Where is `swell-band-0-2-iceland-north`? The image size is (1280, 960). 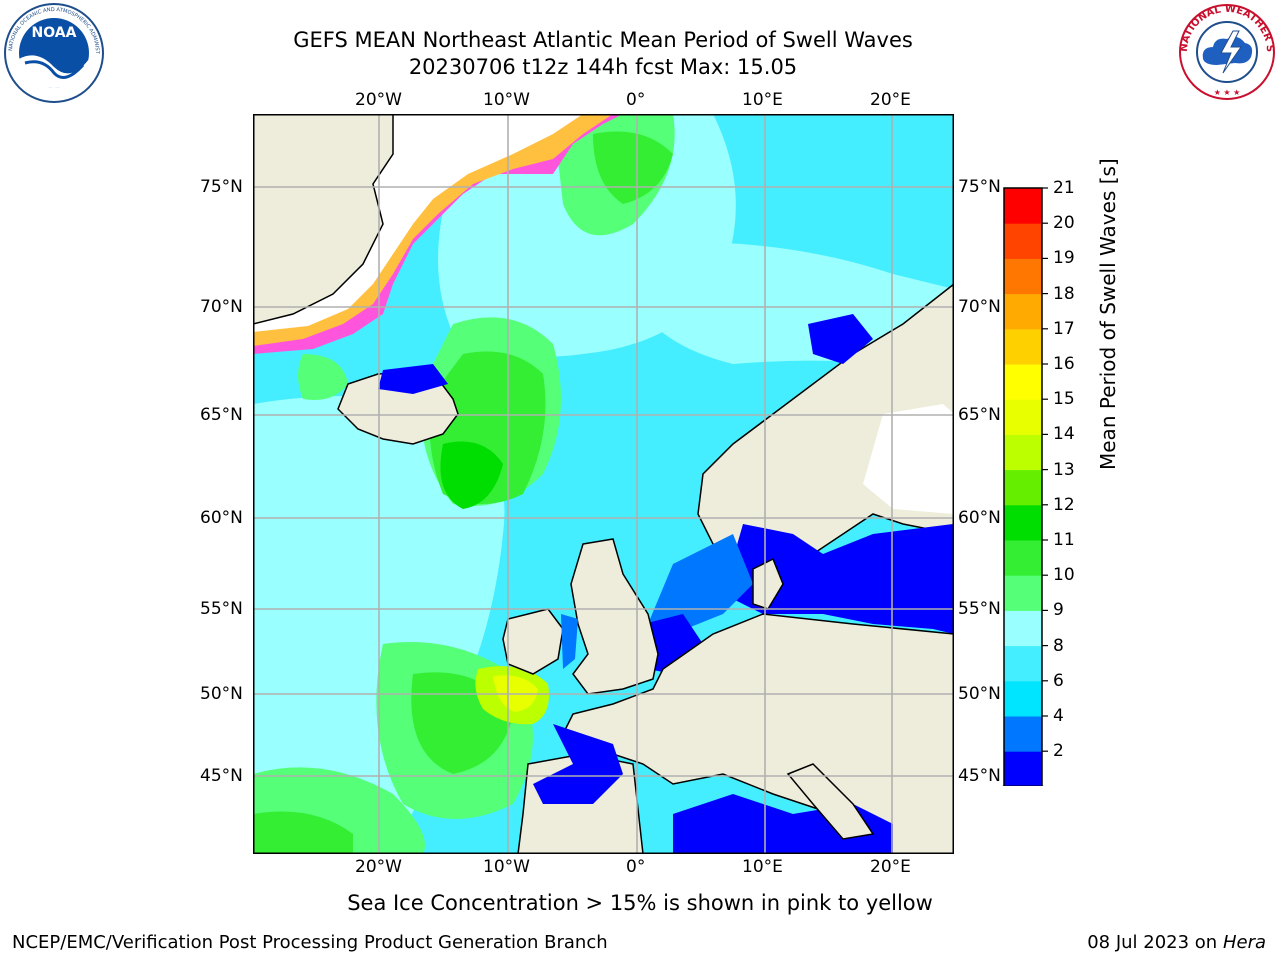 swell-band-0-2-iceland-north is located at coordinates (413, 379).